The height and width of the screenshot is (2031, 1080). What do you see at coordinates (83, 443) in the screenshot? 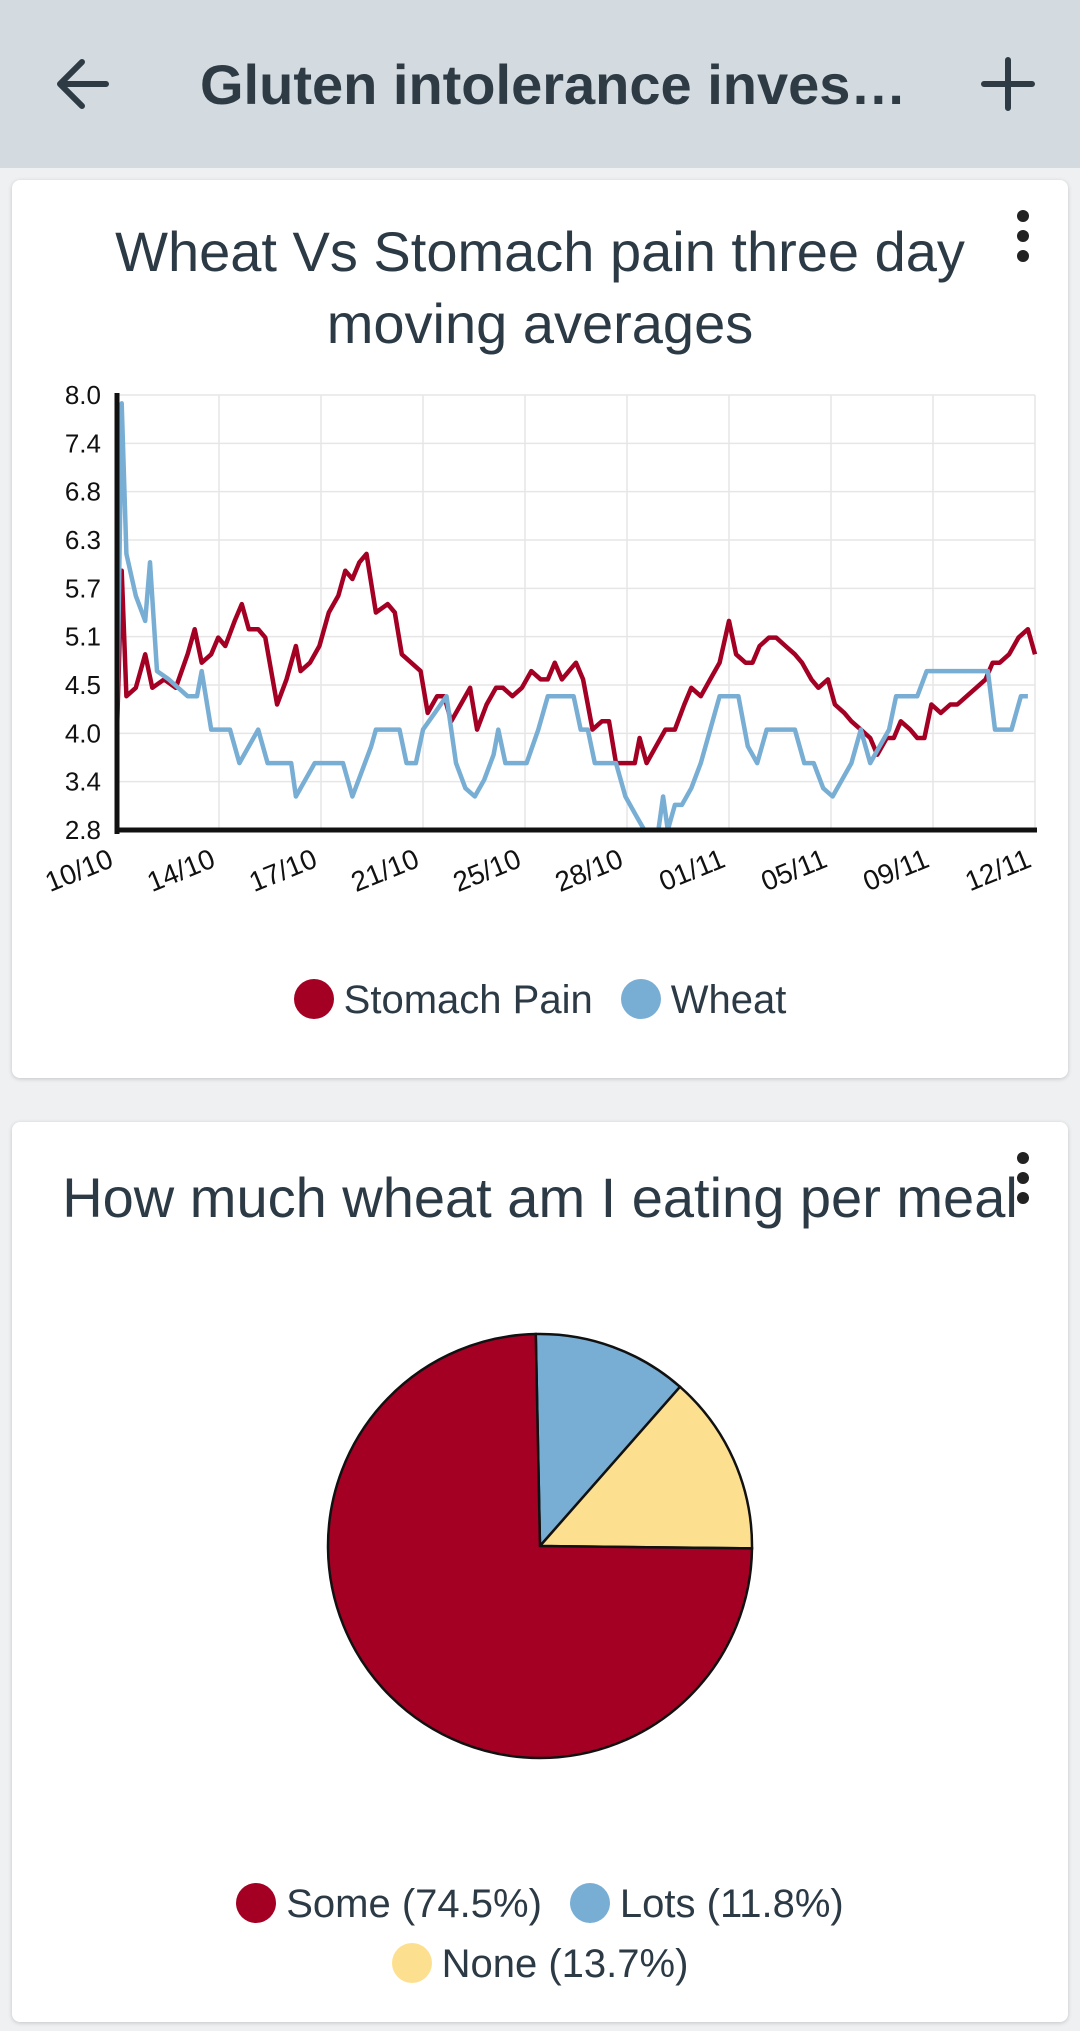
I see `y-tick-label: 7.4` at bounding box center [83, 443].